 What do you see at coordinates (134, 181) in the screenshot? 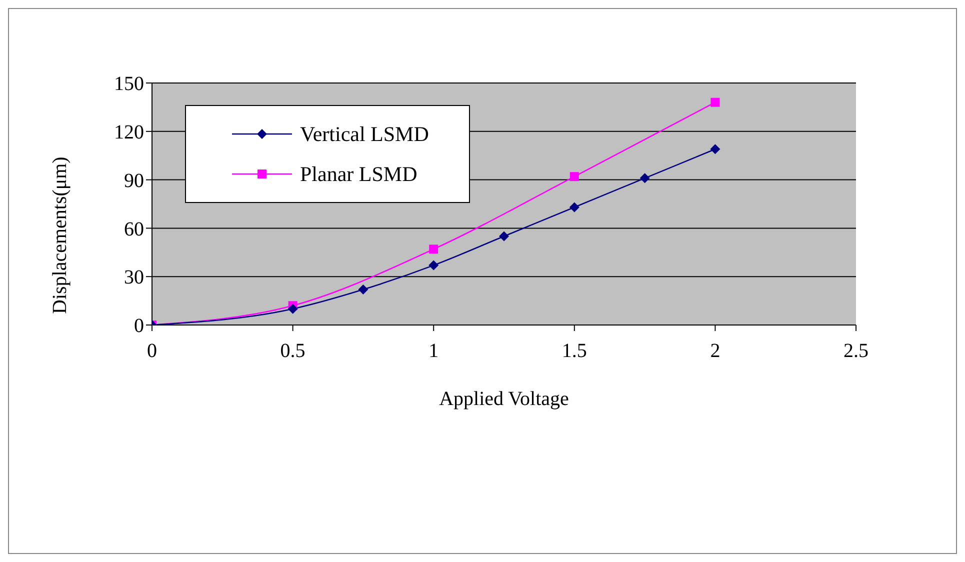
I see `y-tick-label: 90` at bounding box center [134, 181].